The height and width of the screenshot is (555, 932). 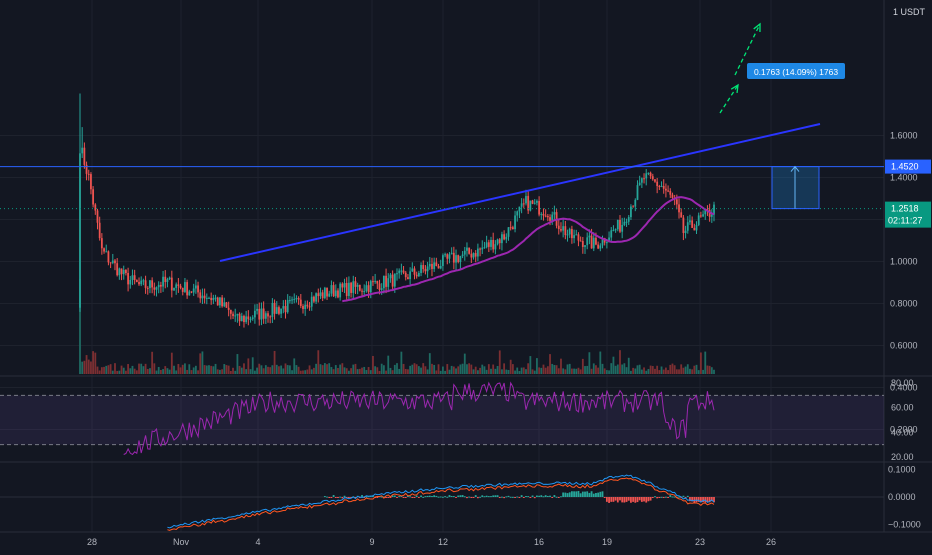 I want to click on date-tick-3: 9, so click(x=371, y=542).